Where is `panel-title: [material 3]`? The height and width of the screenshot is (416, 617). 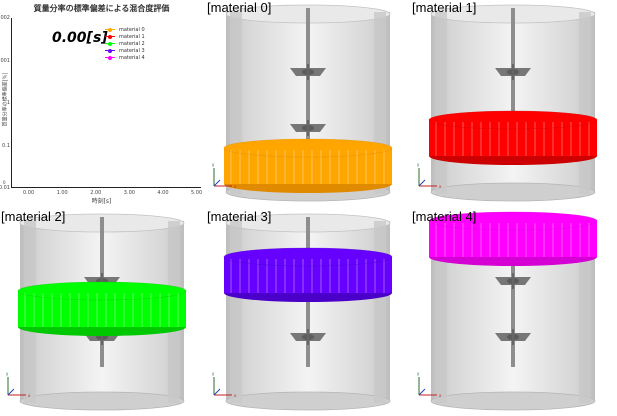 panel-title: [material 3] is located at coordinates (239, 216).